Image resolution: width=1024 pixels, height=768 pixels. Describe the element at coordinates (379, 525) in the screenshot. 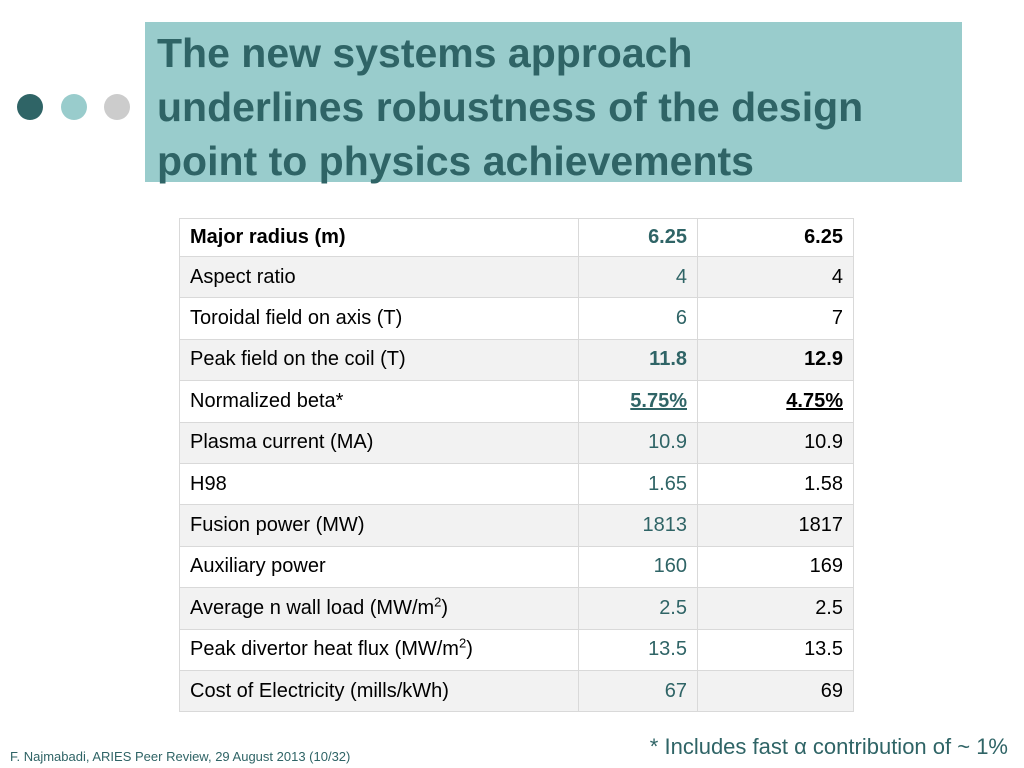

I see `row-label: Fusion power (MW)` at that location.